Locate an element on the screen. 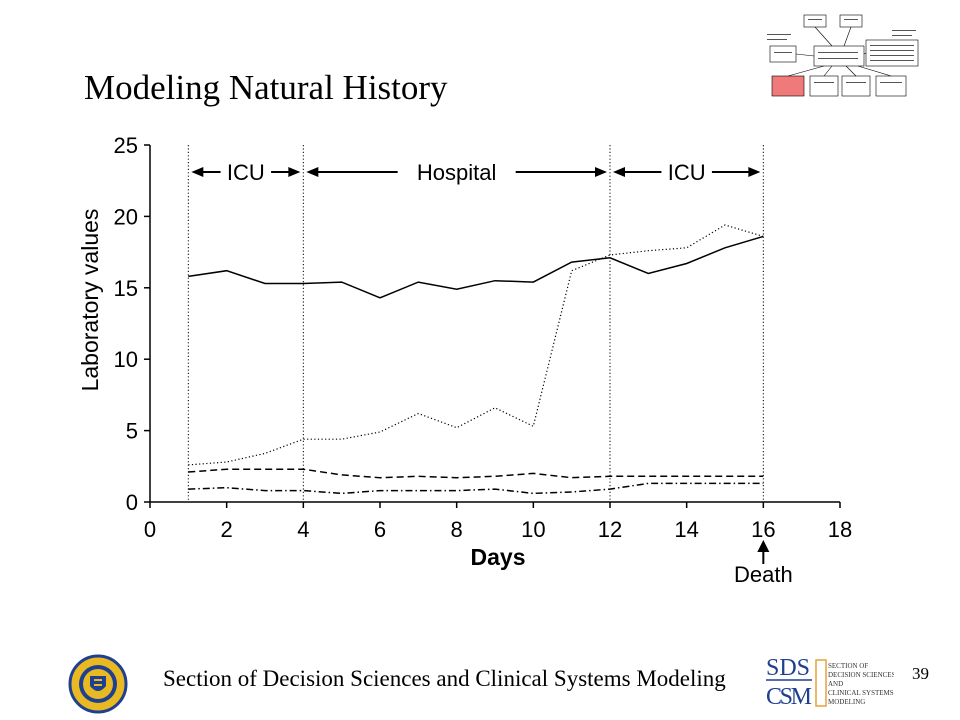 The height and width of the screenshot is (720, 960). phase-label: Hospital is located at coordinates (456, 172).